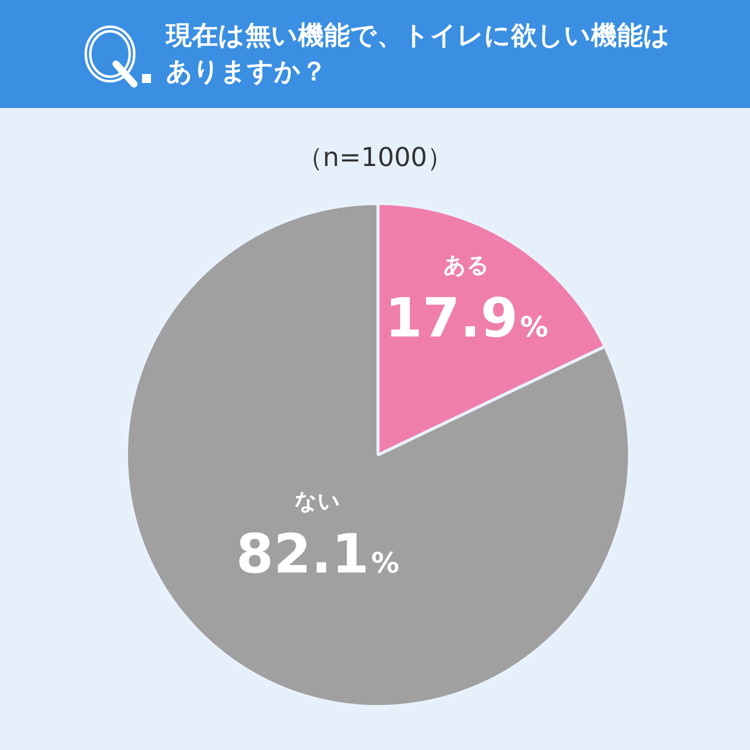 The image size is (750, 750). I want to click on slice-label: ない, so click(317, 502).